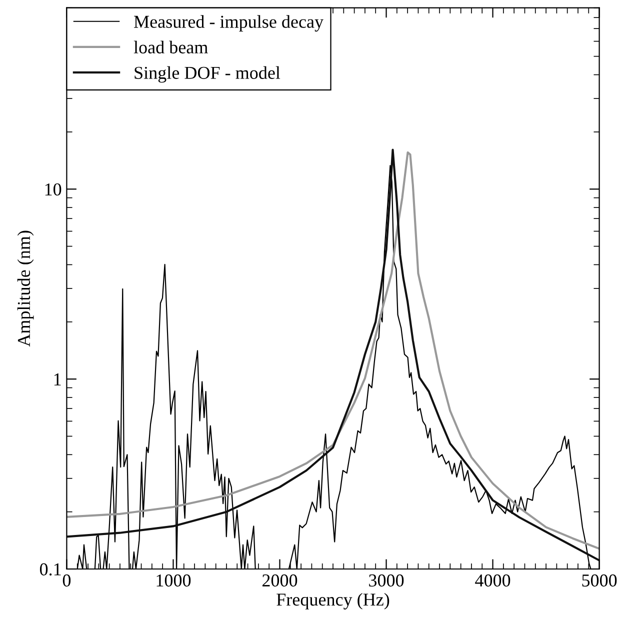  Describe the element at coordinates (53, 189) in the screenshot. I see `y-tick-label: 10` at that location.